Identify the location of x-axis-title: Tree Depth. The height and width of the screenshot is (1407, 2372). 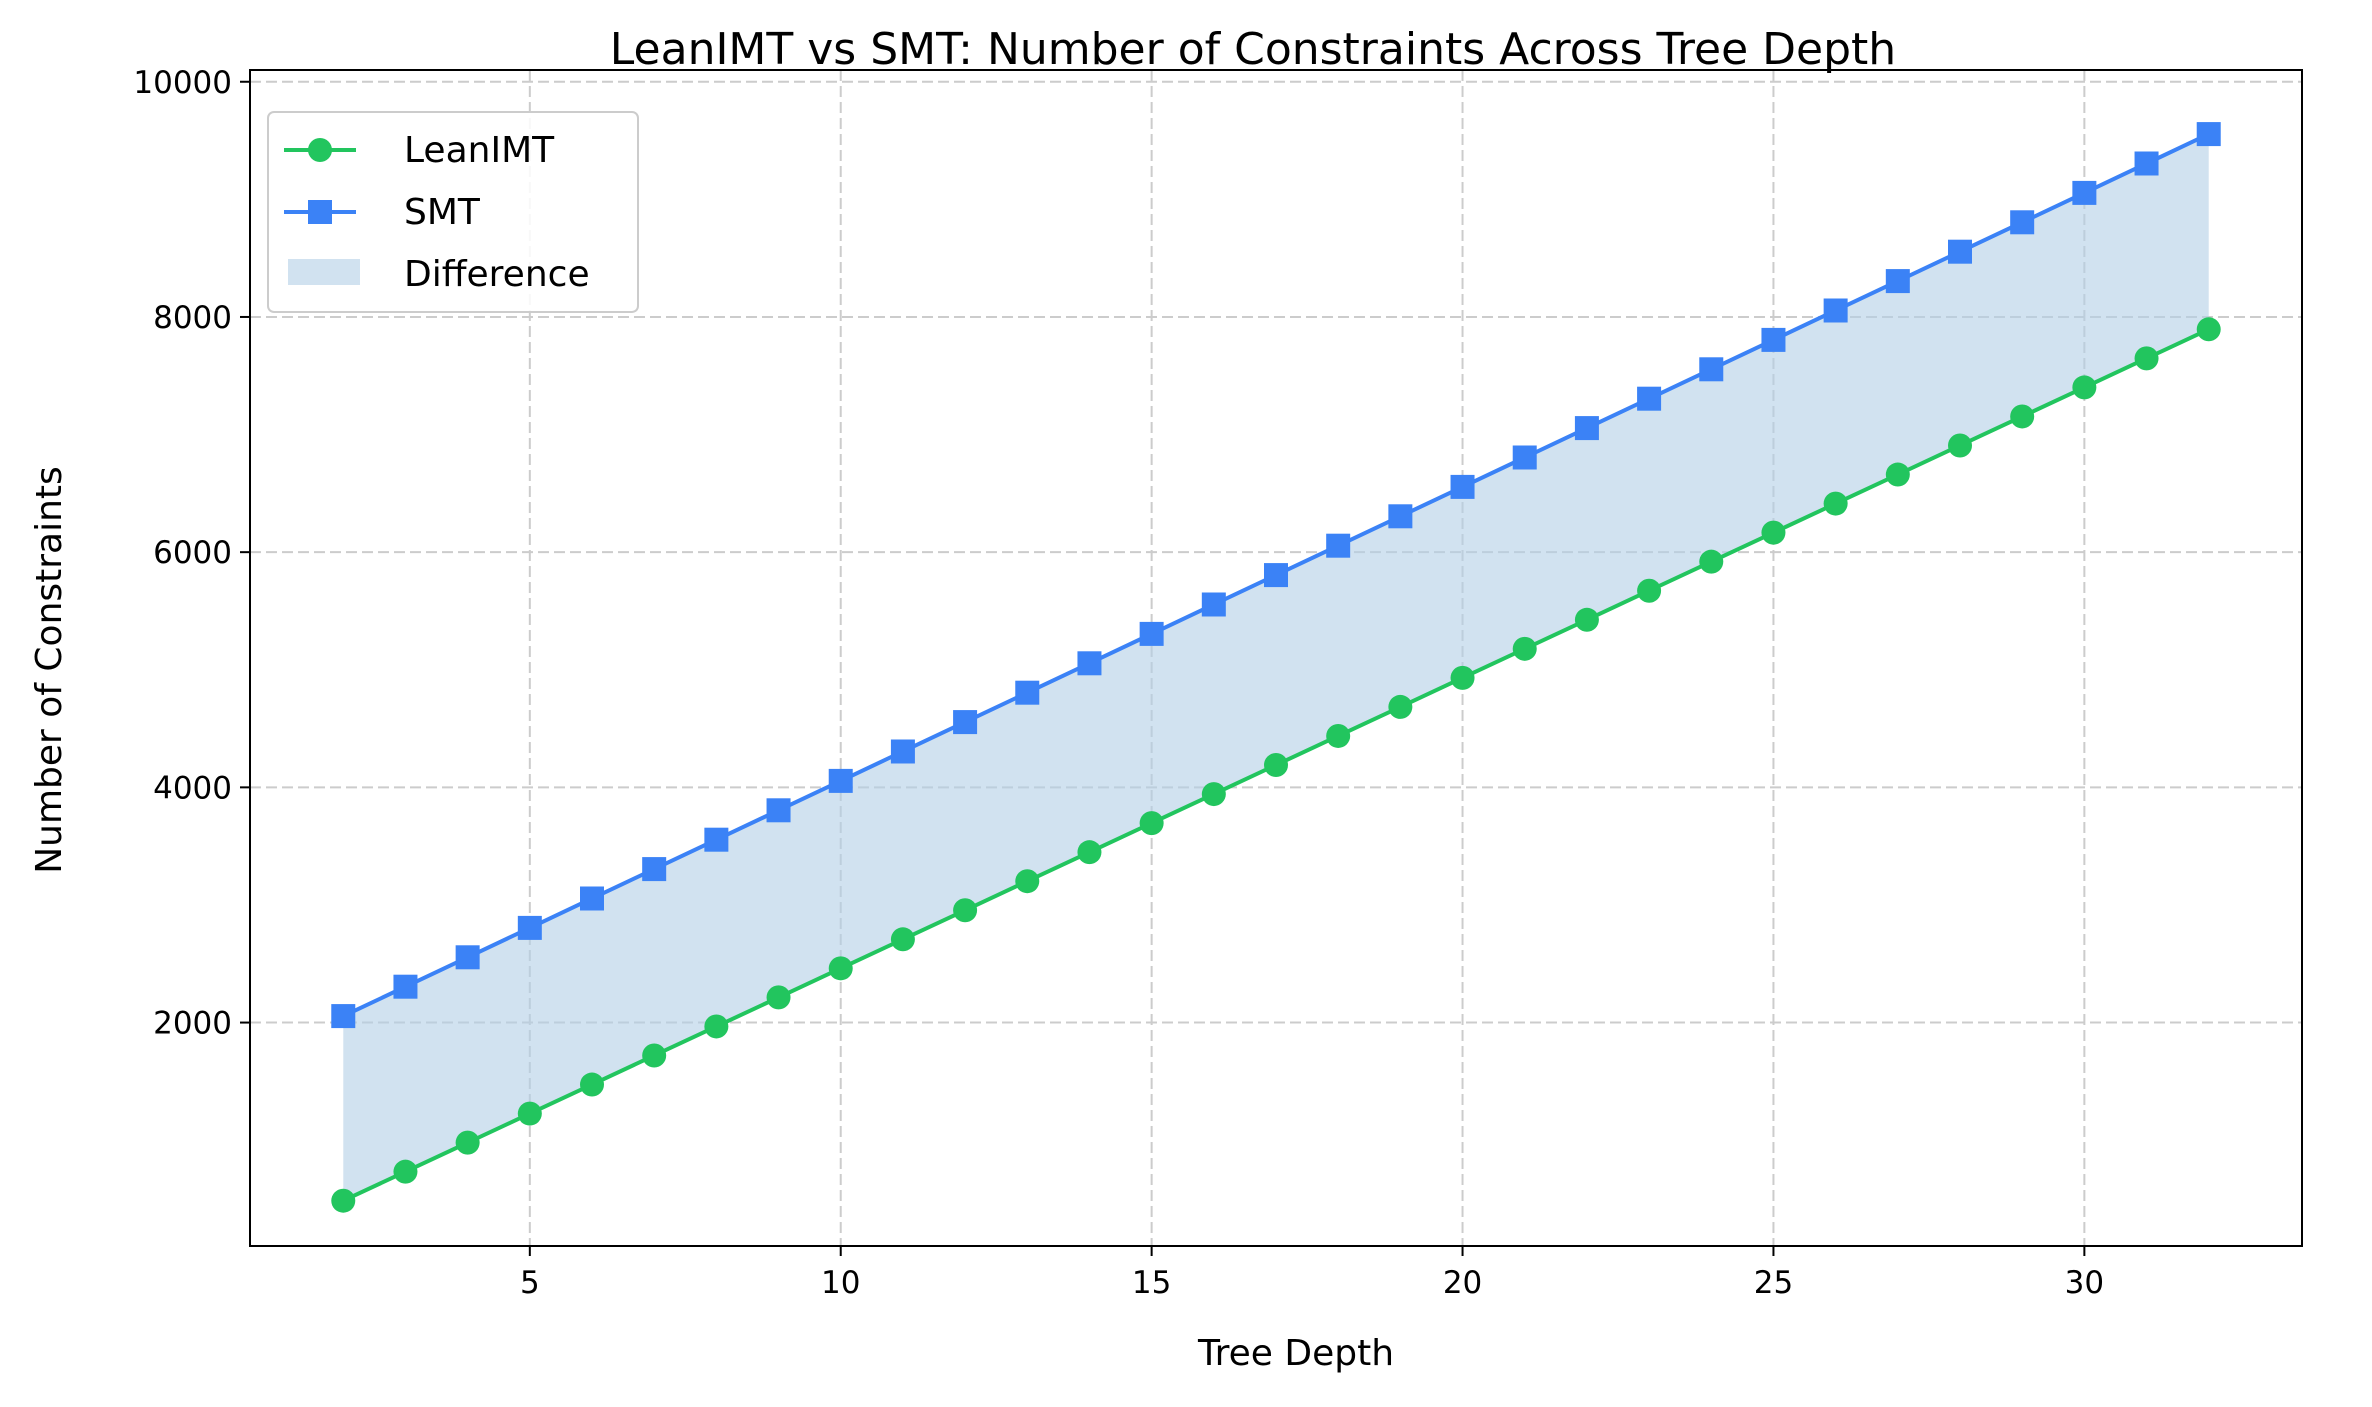
(1295, 1353).